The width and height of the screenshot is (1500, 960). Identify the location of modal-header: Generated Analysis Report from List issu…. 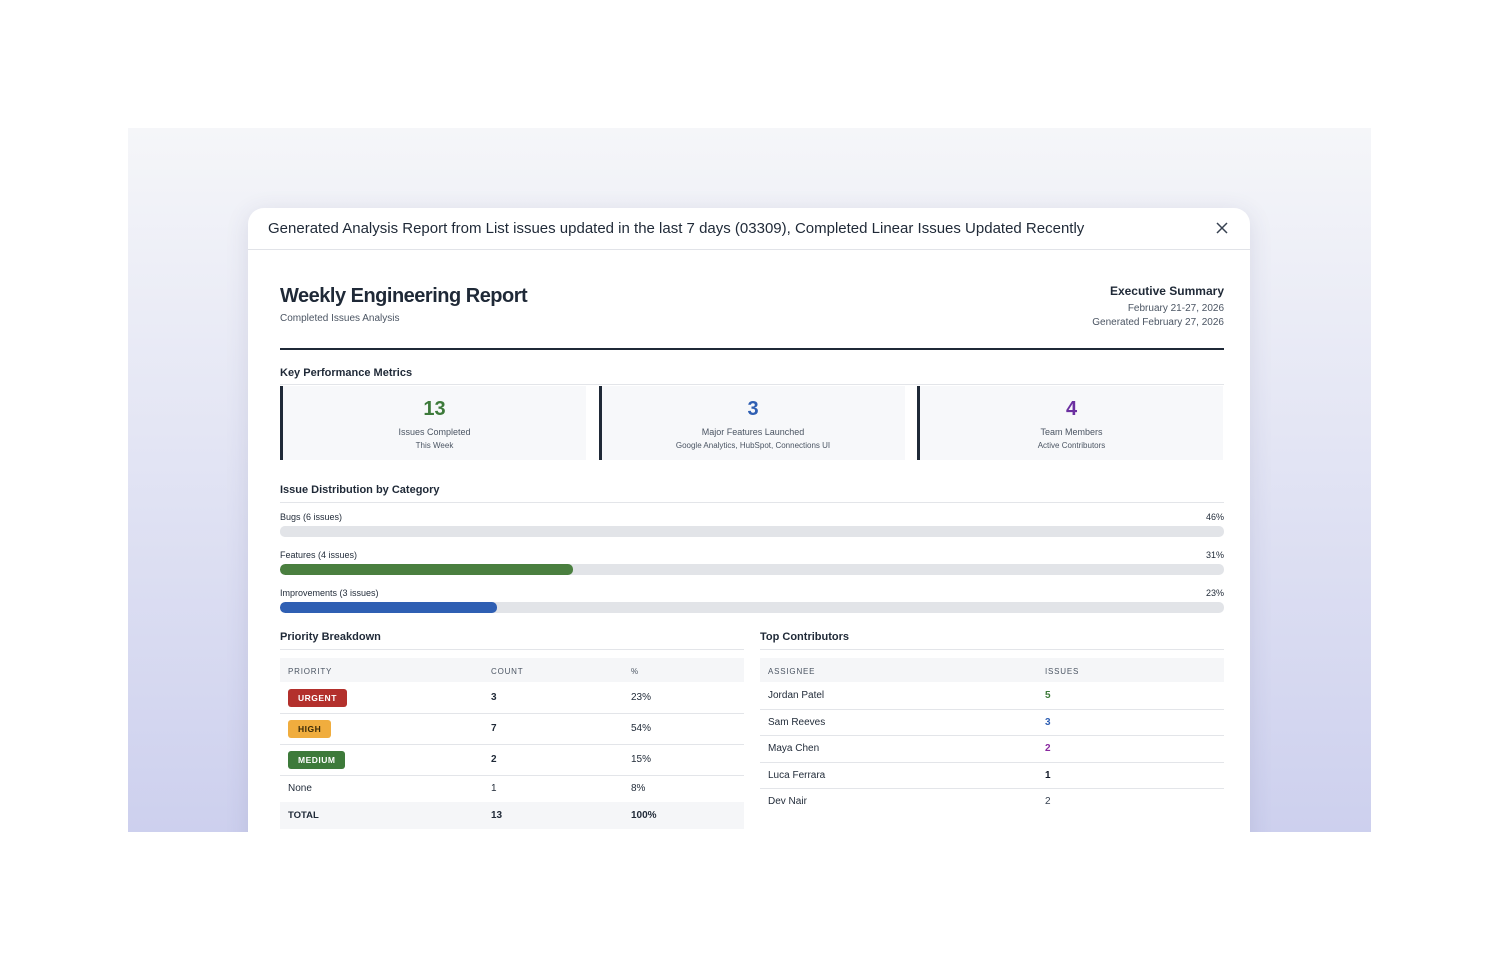
(749, 229).